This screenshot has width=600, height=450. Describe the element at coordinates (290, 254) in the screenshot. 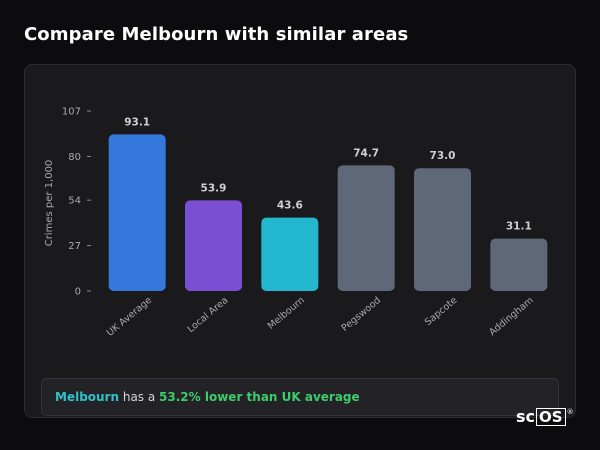

I see `bar-melbourn` at that location.